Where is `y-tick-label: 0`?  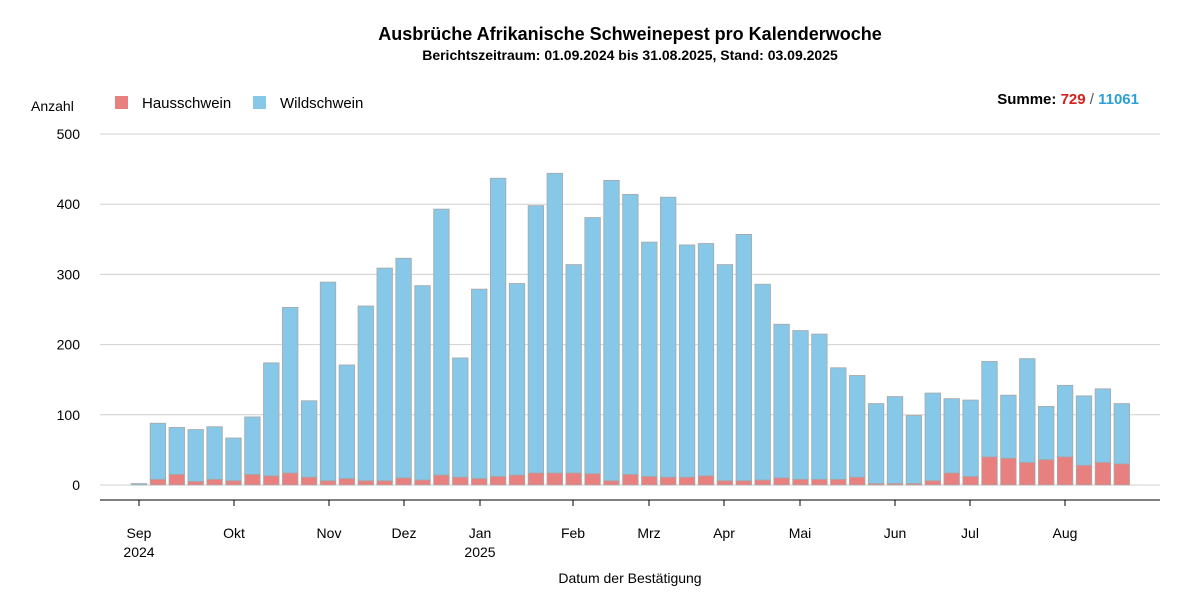
y-tick-label: 0 is located at coordinates (76, 485).